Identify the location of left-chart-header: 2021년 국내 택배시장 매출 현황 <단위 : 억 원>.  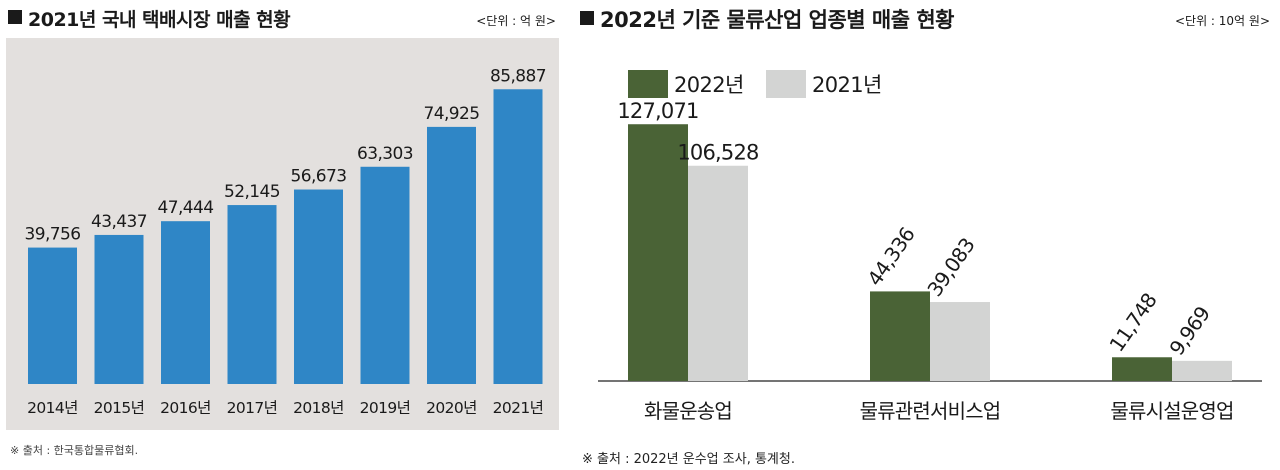
(282, 19).